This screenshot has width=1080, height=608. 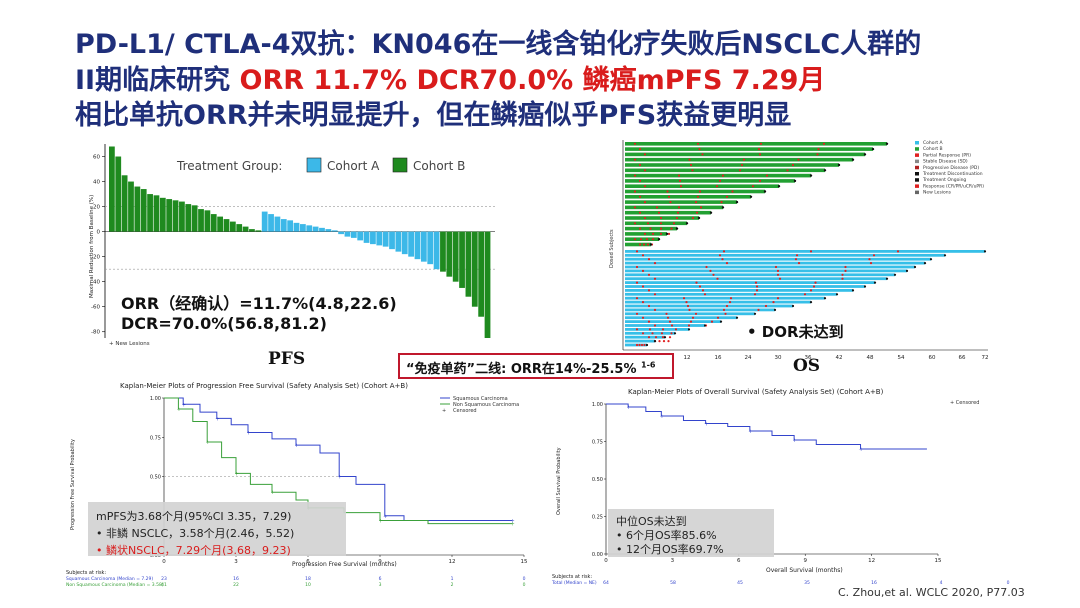 What do you see at coordinates (308, 585) in the screenshot?
I see `km-pfs-risk-value: 10` at bounding box center [308, 585].